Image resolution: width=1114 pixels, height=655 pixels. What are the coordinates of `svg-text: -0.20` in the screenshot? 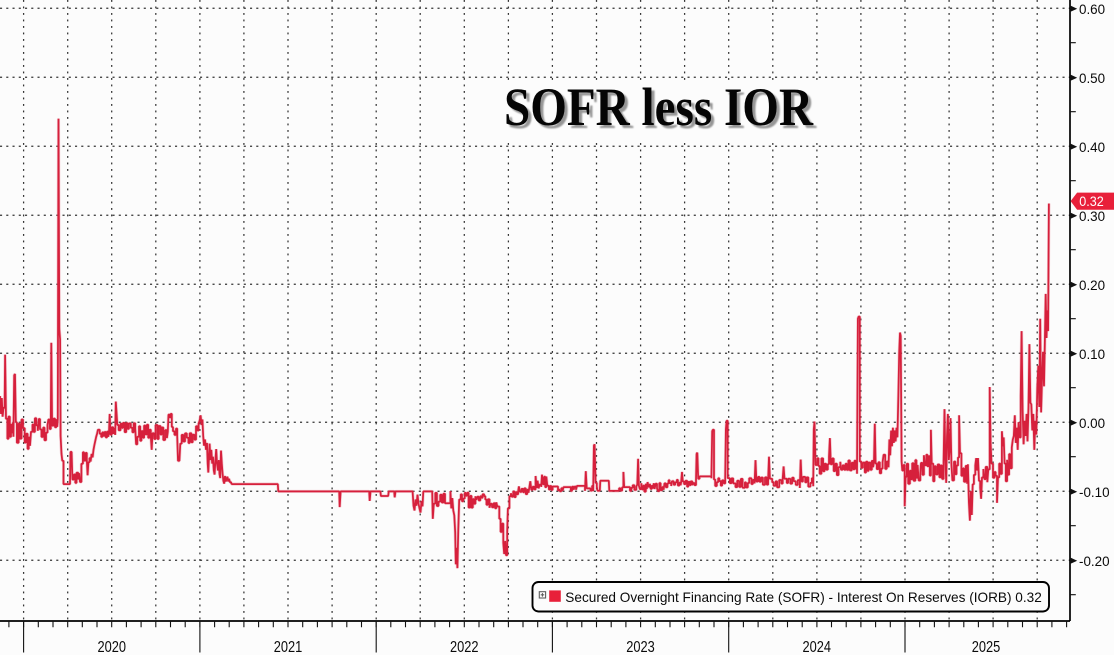 It's located at (1094, 561).